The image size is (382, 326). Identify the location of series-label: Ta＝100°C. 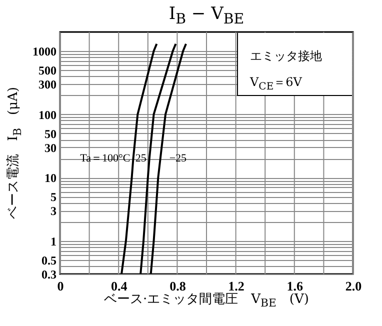
(105, 158).